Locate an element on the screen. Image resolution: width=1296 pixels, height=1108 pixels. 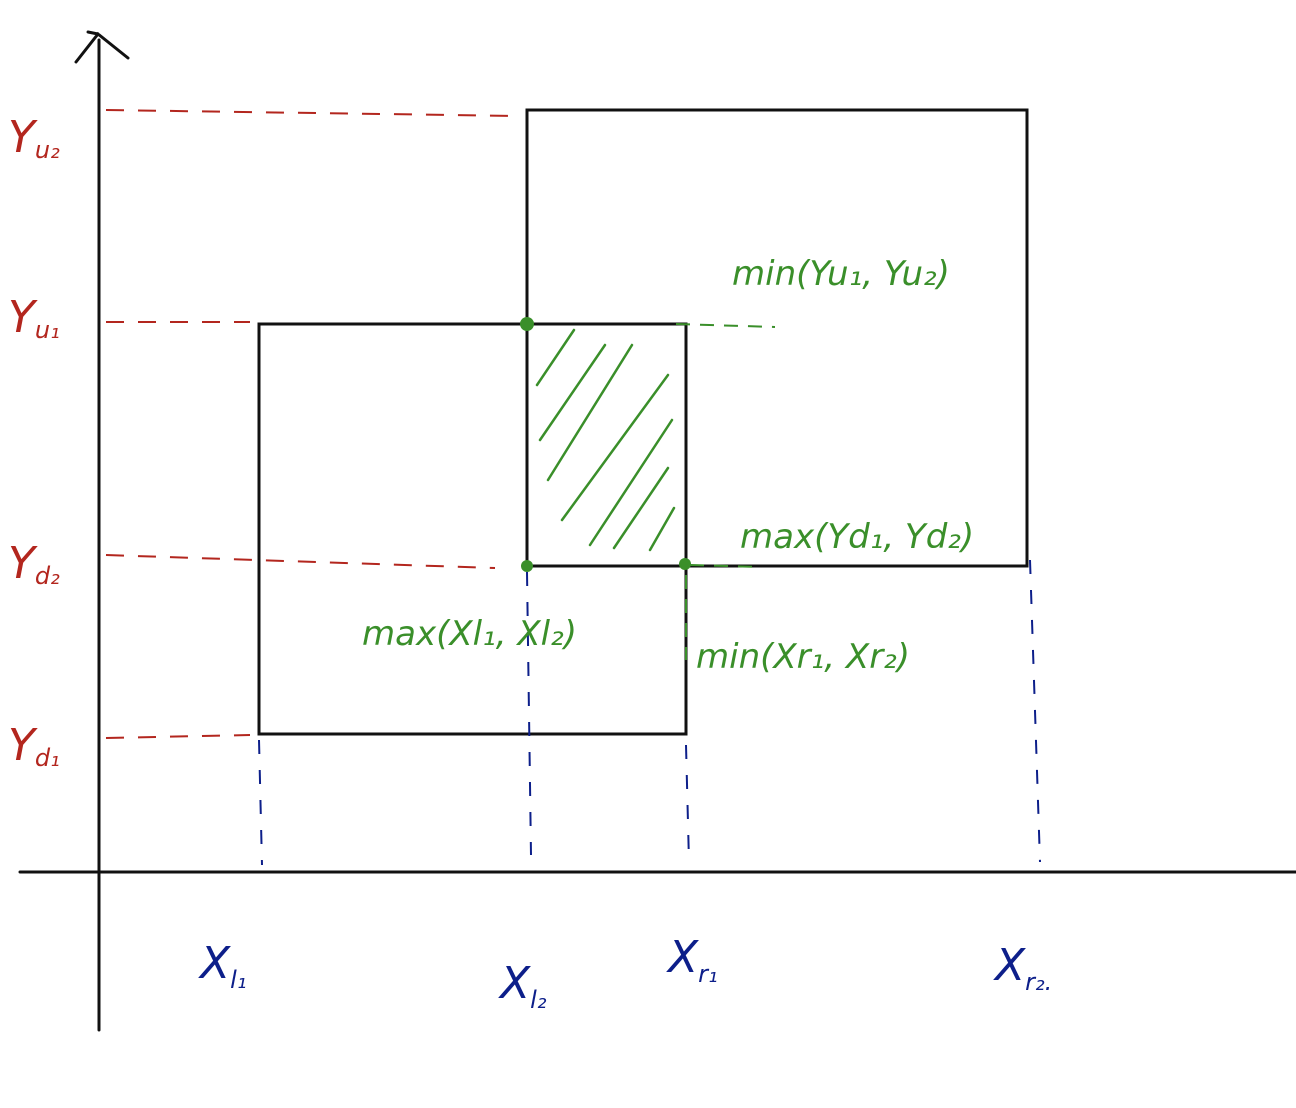
label-yd2: Yd₂ is located at coordinates (34, 564).